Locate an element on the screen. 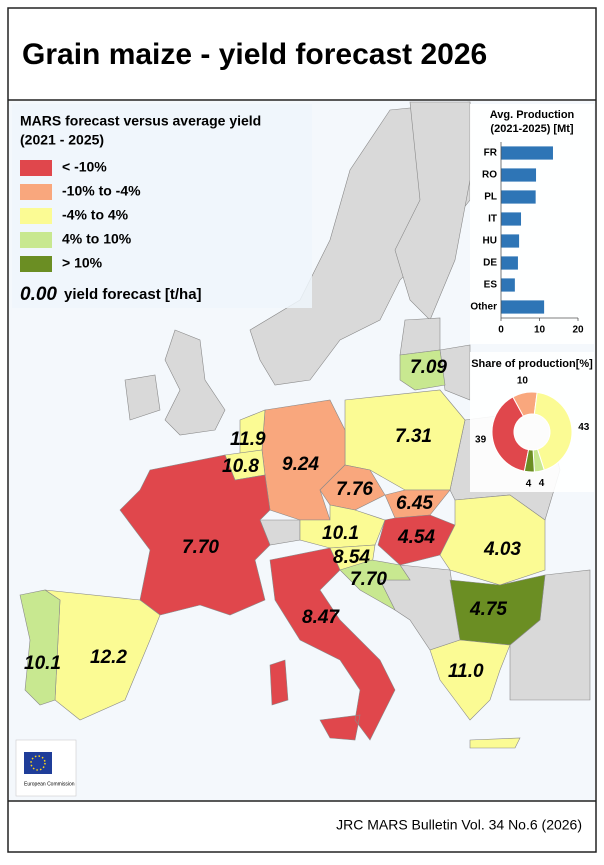 The image size is (604, 865). x-tick-label: 20 is located at coordinates (578, 330).